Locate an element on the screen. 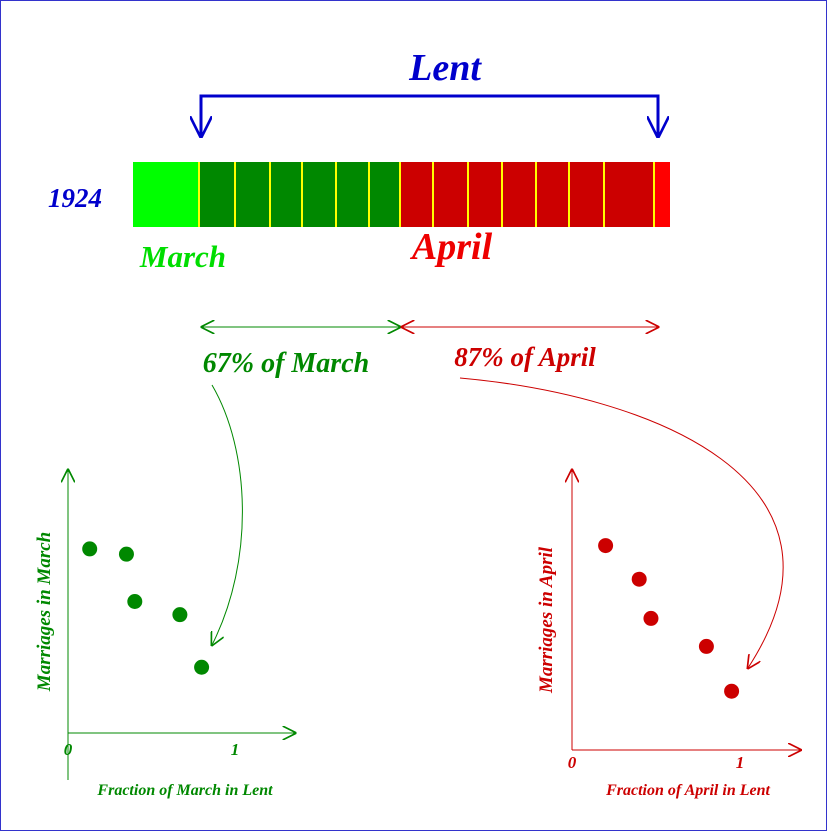  calendar-bar is located at coordinates (401, 194).